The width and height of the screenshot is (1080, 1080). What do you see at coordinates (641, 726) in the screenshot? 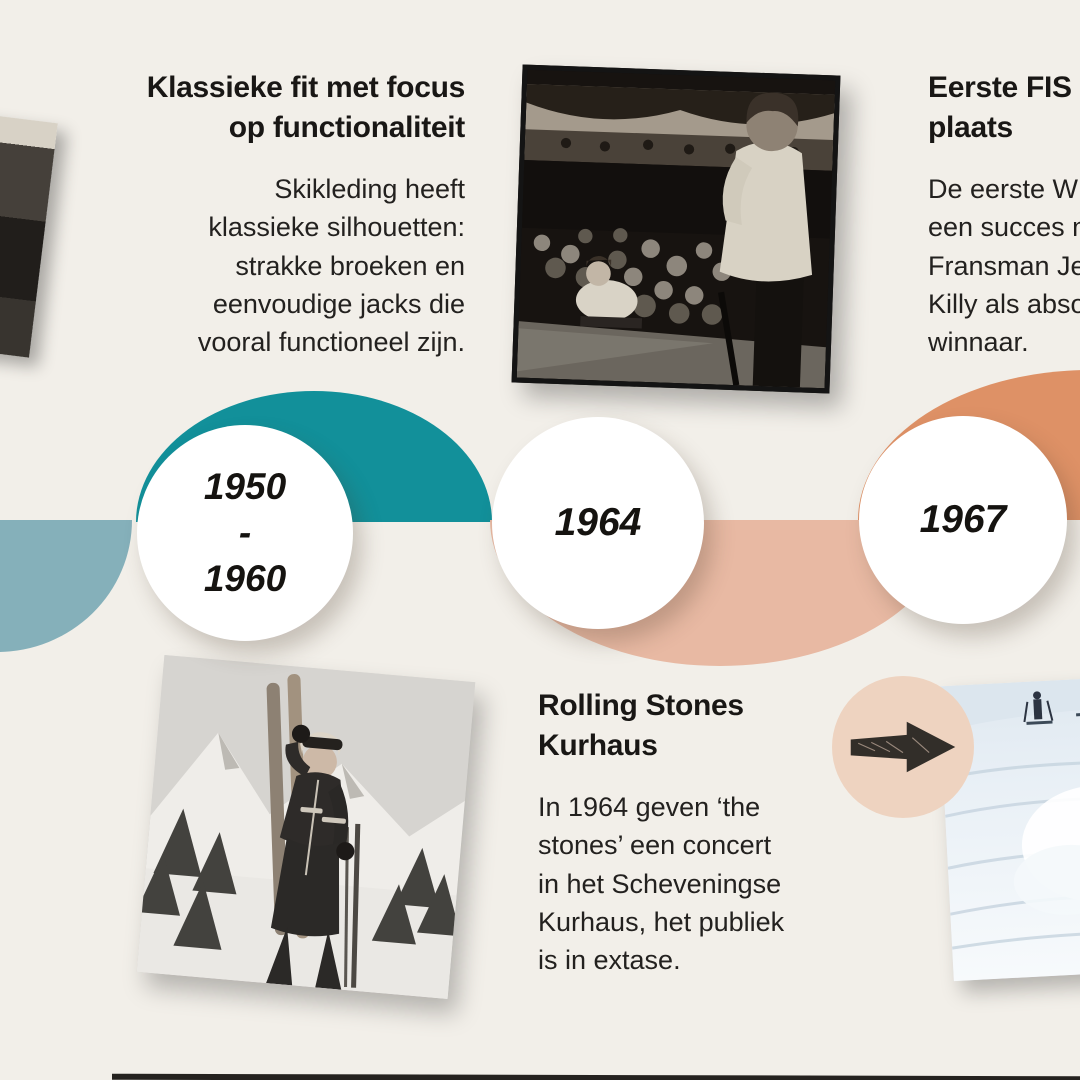
I see `event-stones-heading: Rolling Stones Kurhaus` at bounding box center [641, 726].